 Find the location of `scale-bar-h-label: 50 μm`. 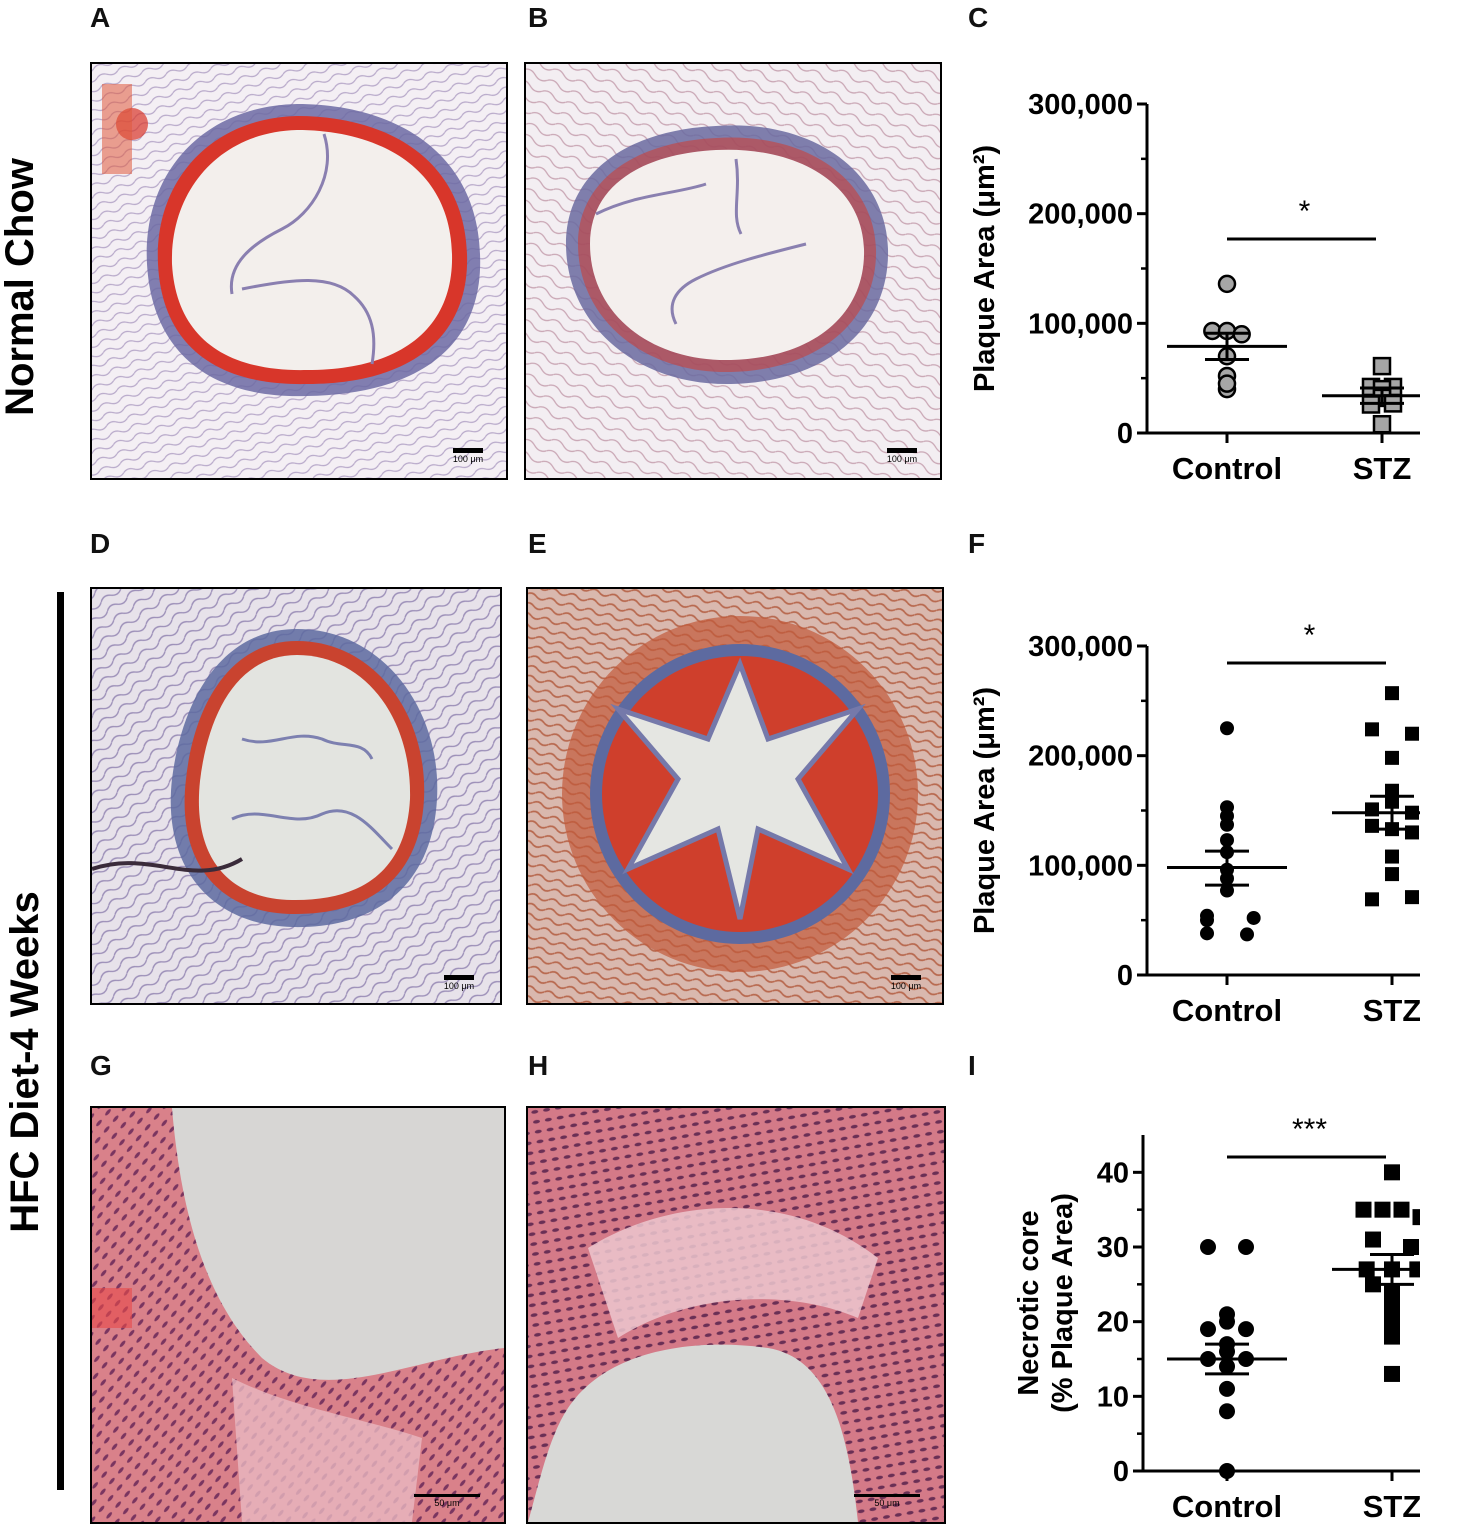

scale-bar-h-label: 50 μm is located at coordinates (887, 1503).